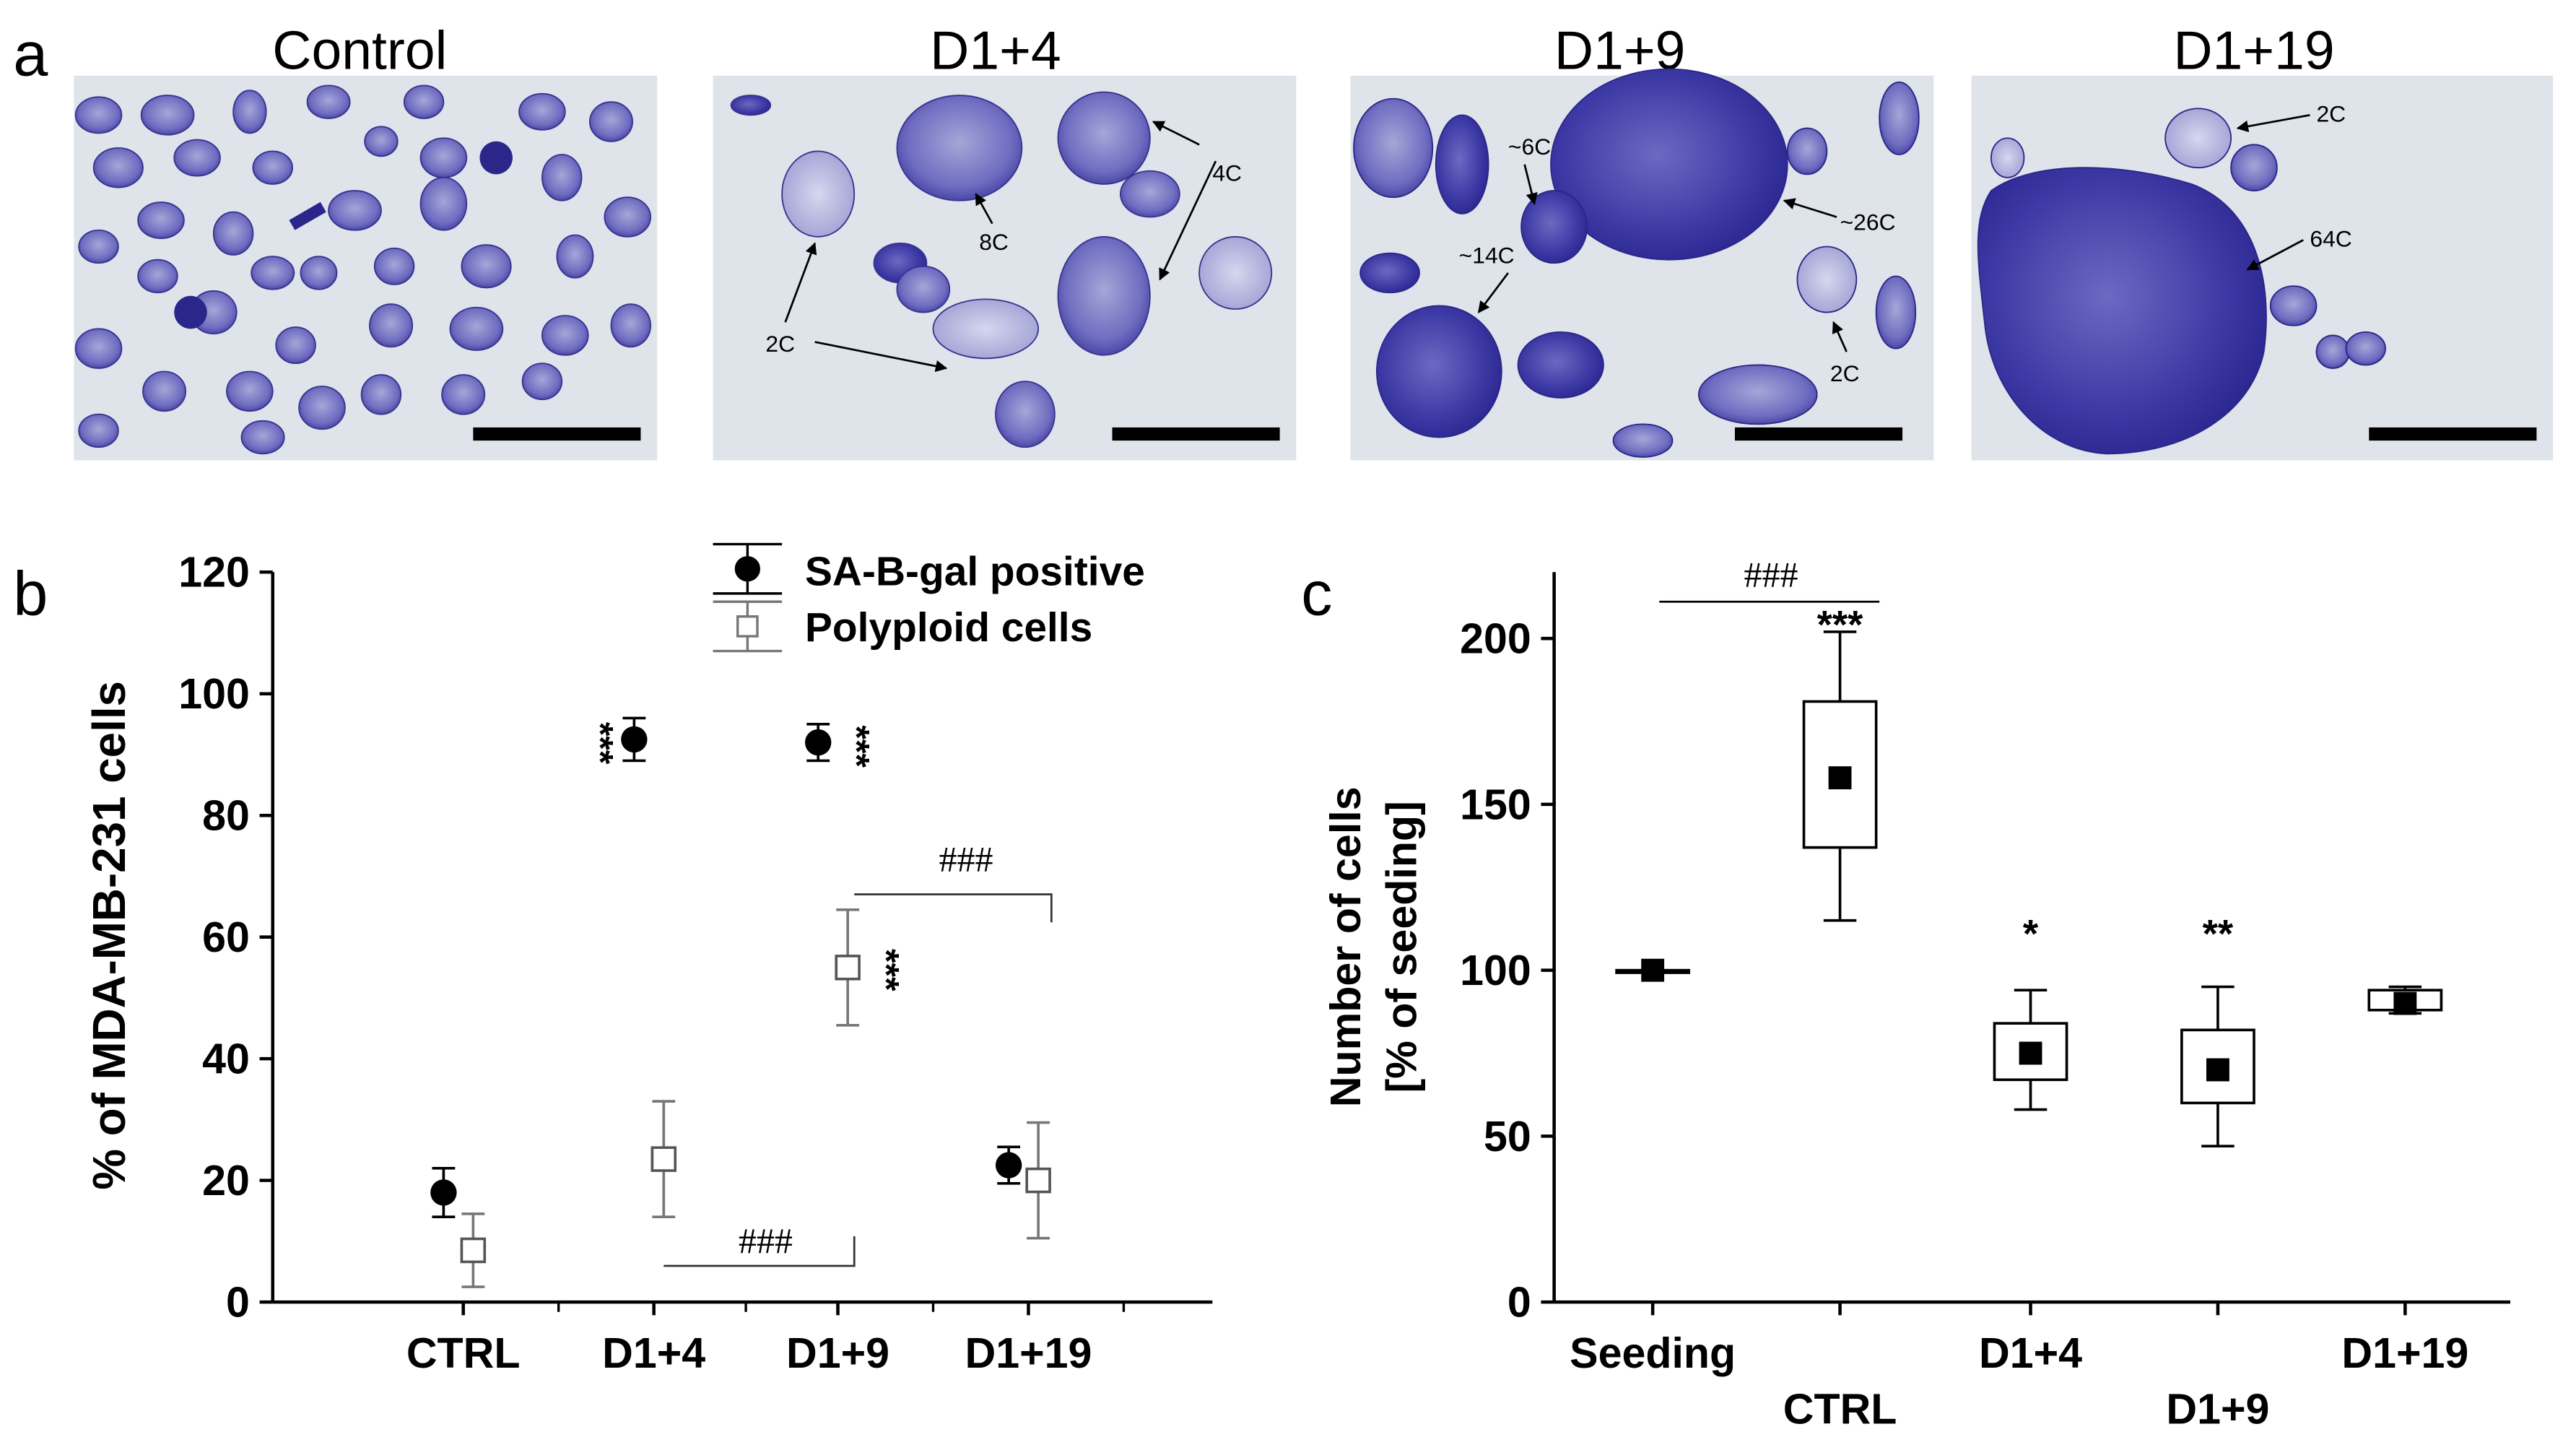 This screenshot has height=1450, width=2576. I want to click on x-tick-label: Seeding, so click(1653, 1353).